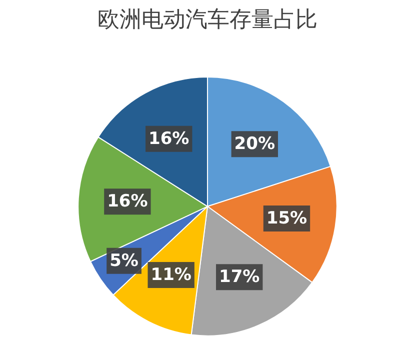  Describe the element at coordinates (287, 218) in the screenshot. I see `data-label: 15%` at that location.